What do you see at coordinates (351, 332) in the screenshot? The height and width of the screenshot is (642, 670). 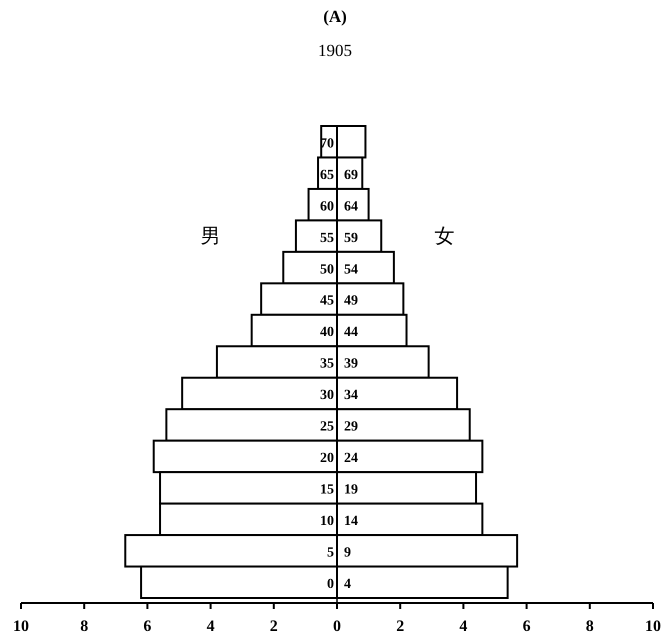 I see `annotation: 44` at bounding box center [351, 332].